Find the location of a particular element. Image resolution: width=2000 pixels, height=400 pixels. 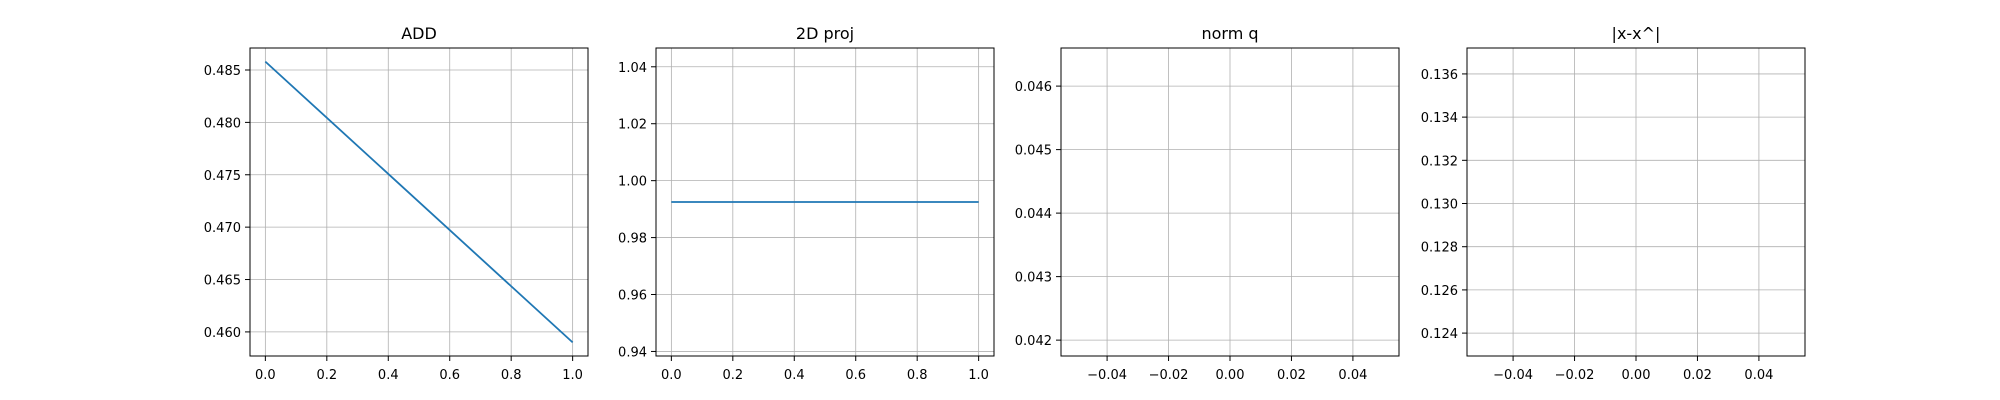

chart-title: |x-x^| is located at coordinates (1636, 33).